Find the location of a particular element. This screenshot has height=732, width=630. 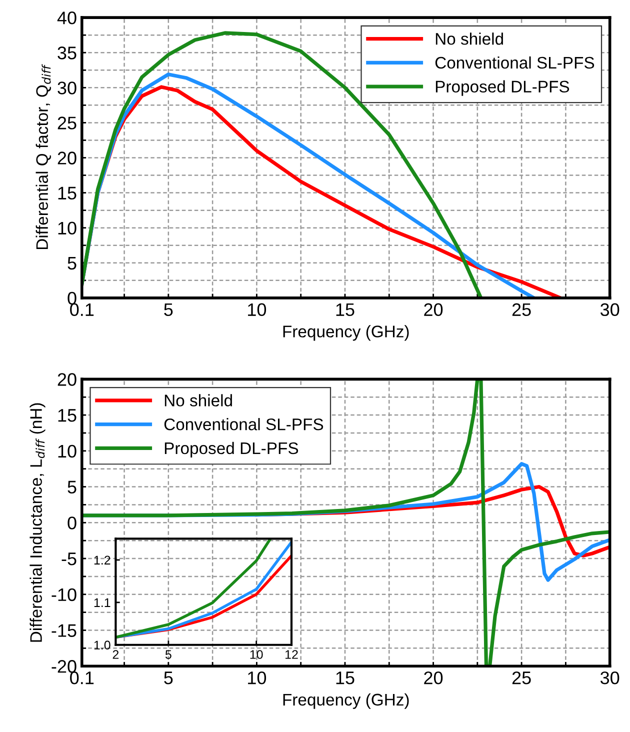

y-tick-label: 30 is located at coordinates (67, 88).